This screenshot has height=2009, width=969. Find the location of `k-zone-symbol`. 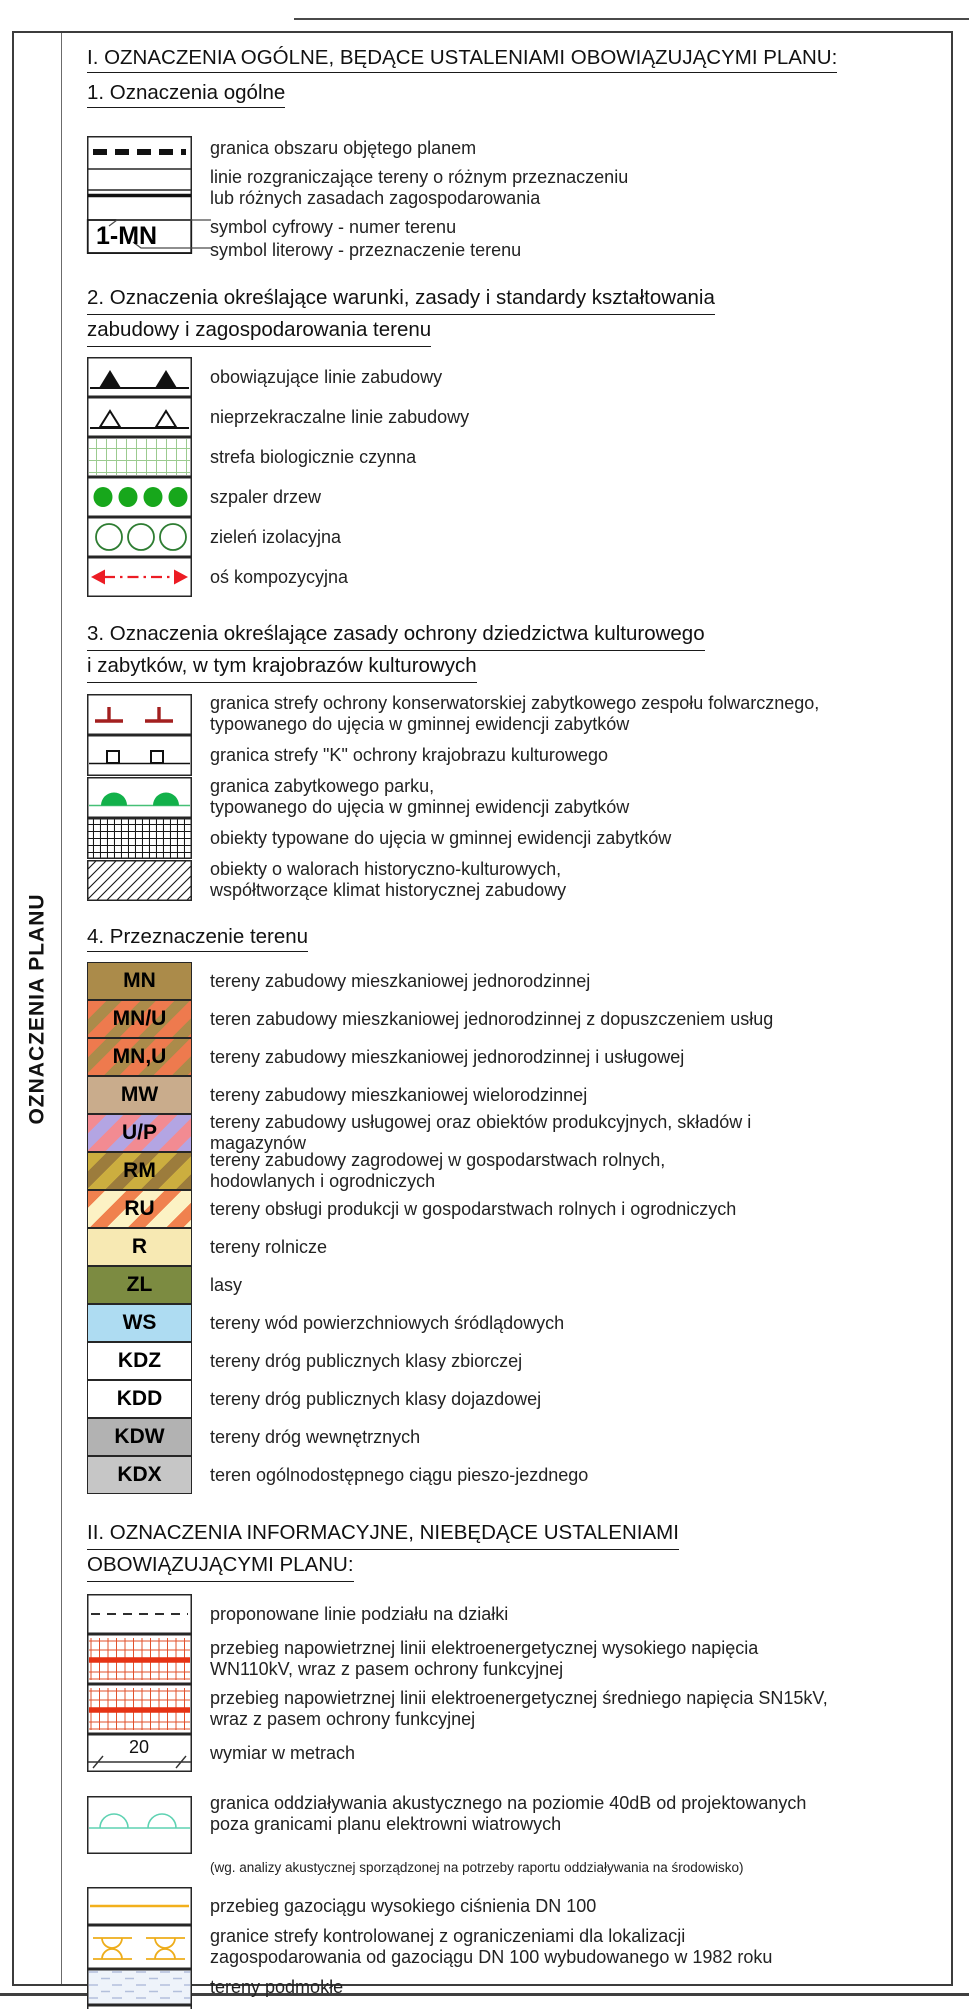

k-zone-symbol is located at coordinates (139, 755).